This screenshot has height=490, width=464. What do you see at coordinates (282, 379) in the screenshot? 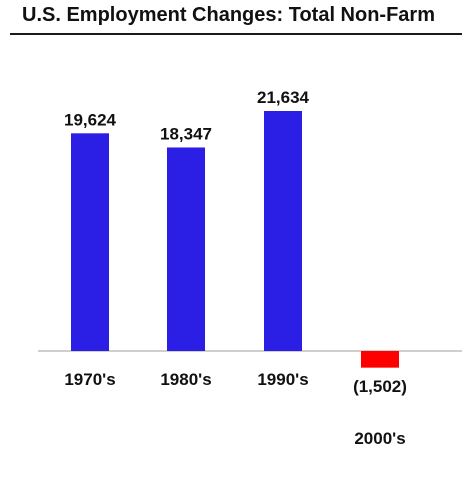
I see `category-label-2: 1990's` at bounding box center [282, 379].